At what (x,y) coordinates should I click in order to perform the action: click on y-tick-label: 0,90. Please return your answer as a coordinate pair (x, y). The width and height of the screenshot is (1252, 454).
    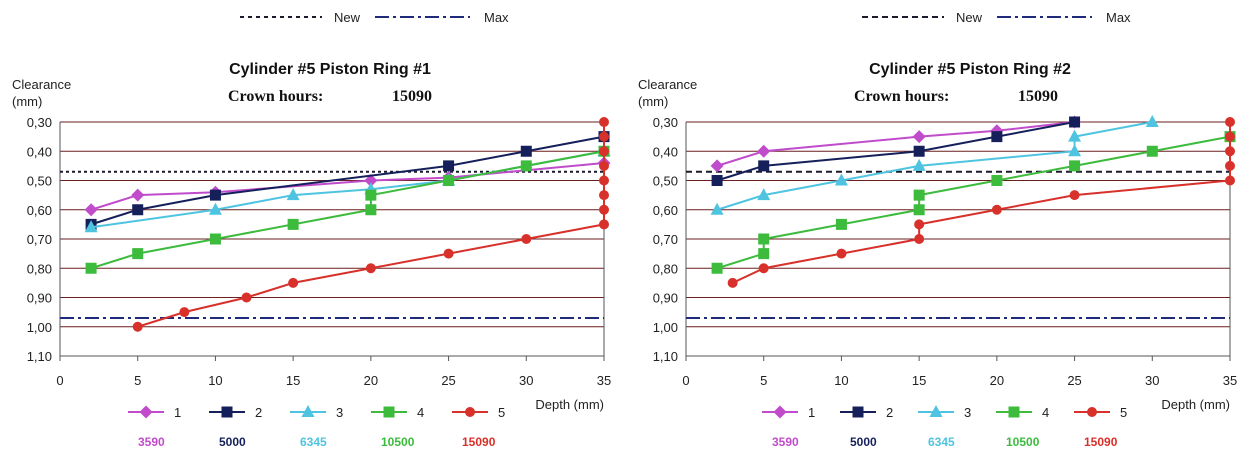
    Looking at the image, I should click on (39, 298).